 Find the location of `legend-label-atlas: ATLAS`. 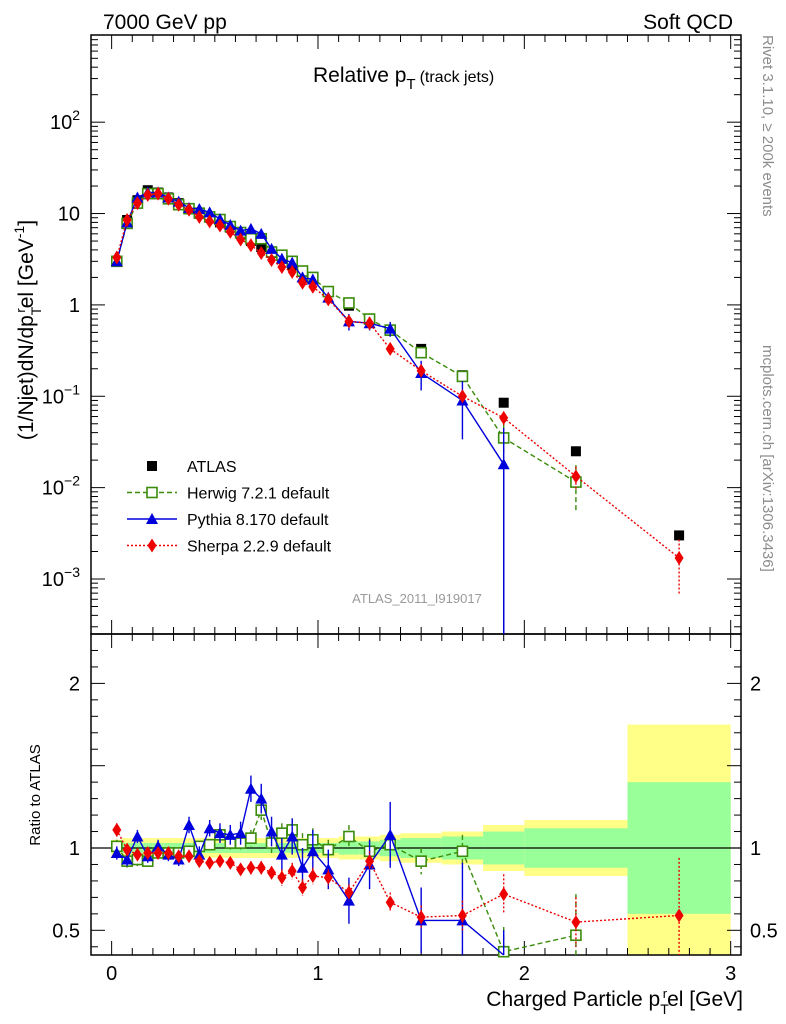

legend-label-atlas: ATLAS is located at coordinates (212, 467).